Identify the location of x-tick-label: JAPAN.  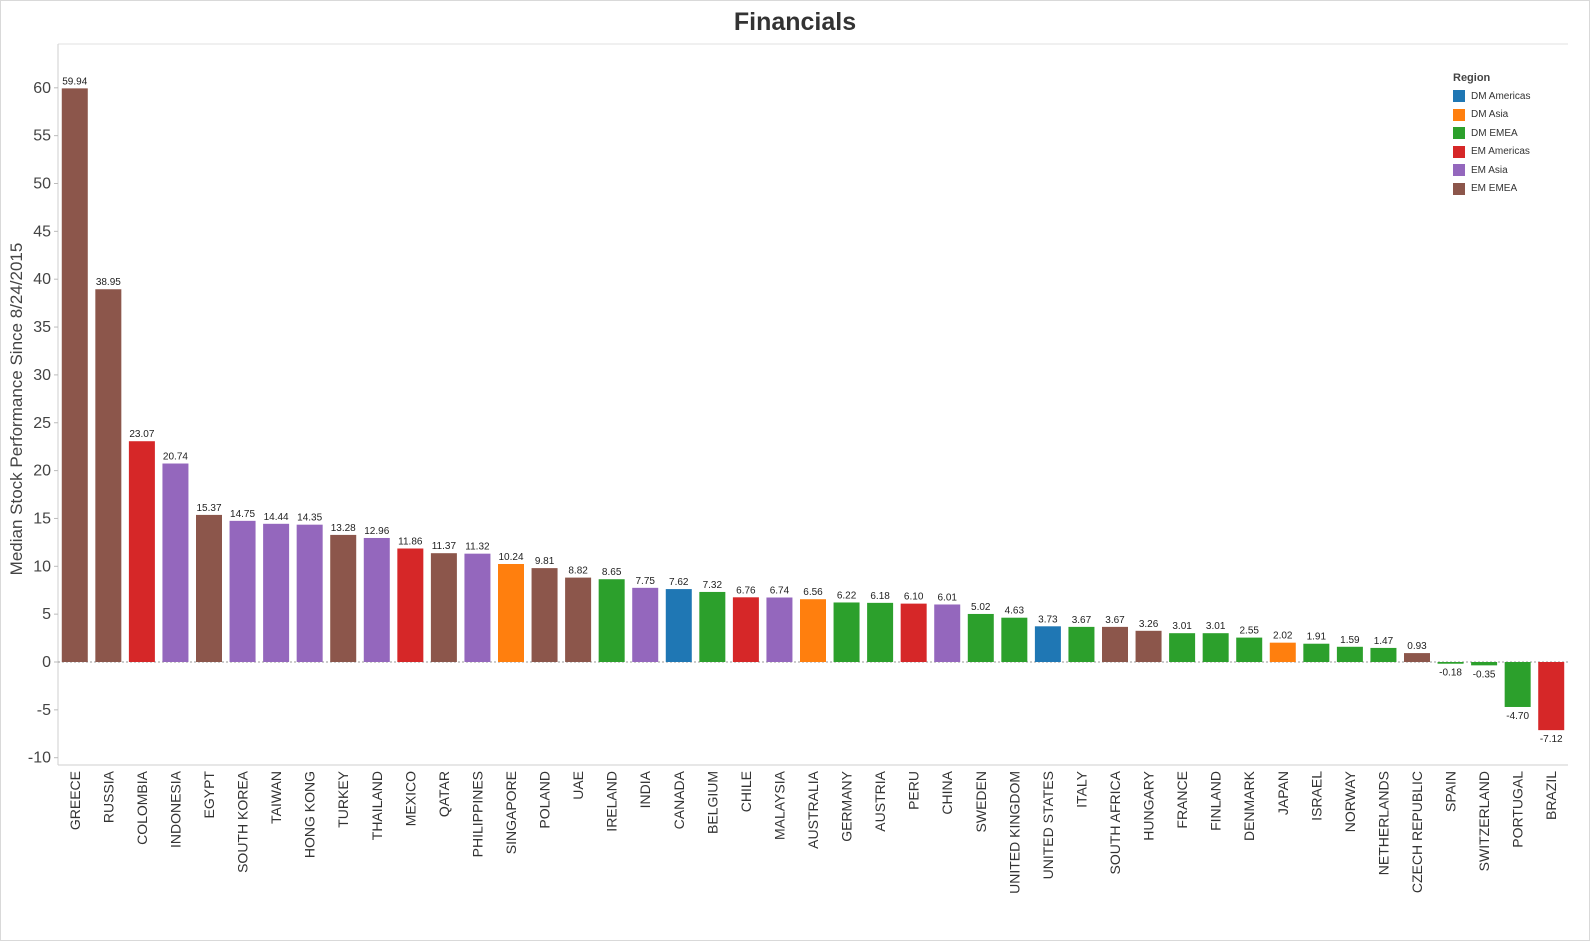
(1283, 793).